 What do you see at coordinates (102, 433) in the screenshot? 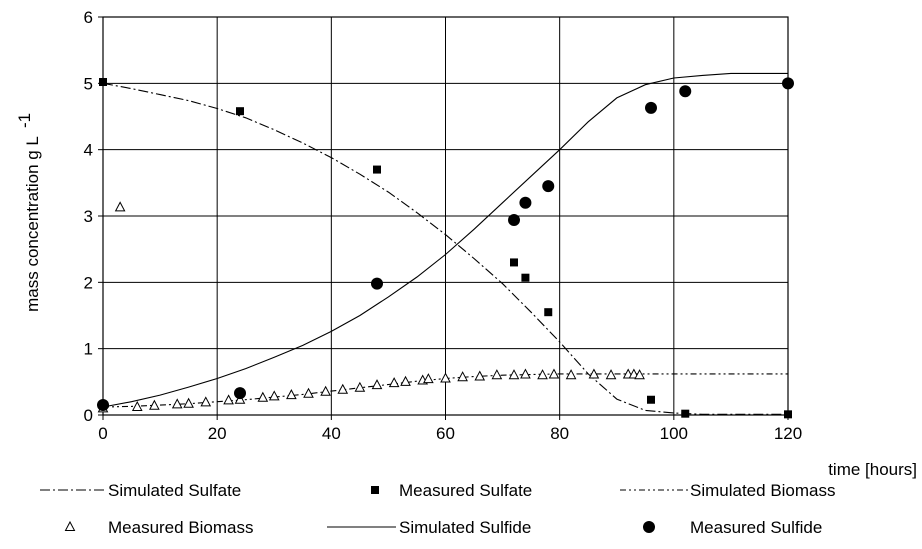
I see `x-tick-label: 0` at bounding box center [102, 433].